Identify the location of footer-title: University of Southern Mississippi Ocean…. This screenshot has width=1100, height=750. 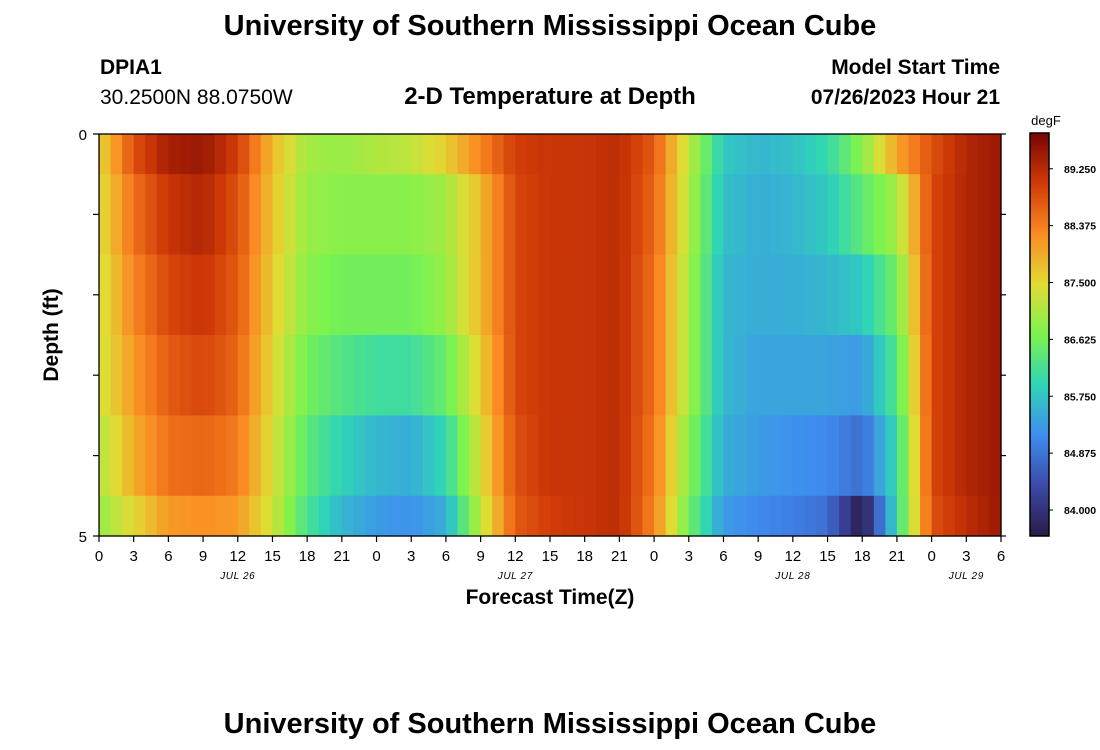
(550, 724).